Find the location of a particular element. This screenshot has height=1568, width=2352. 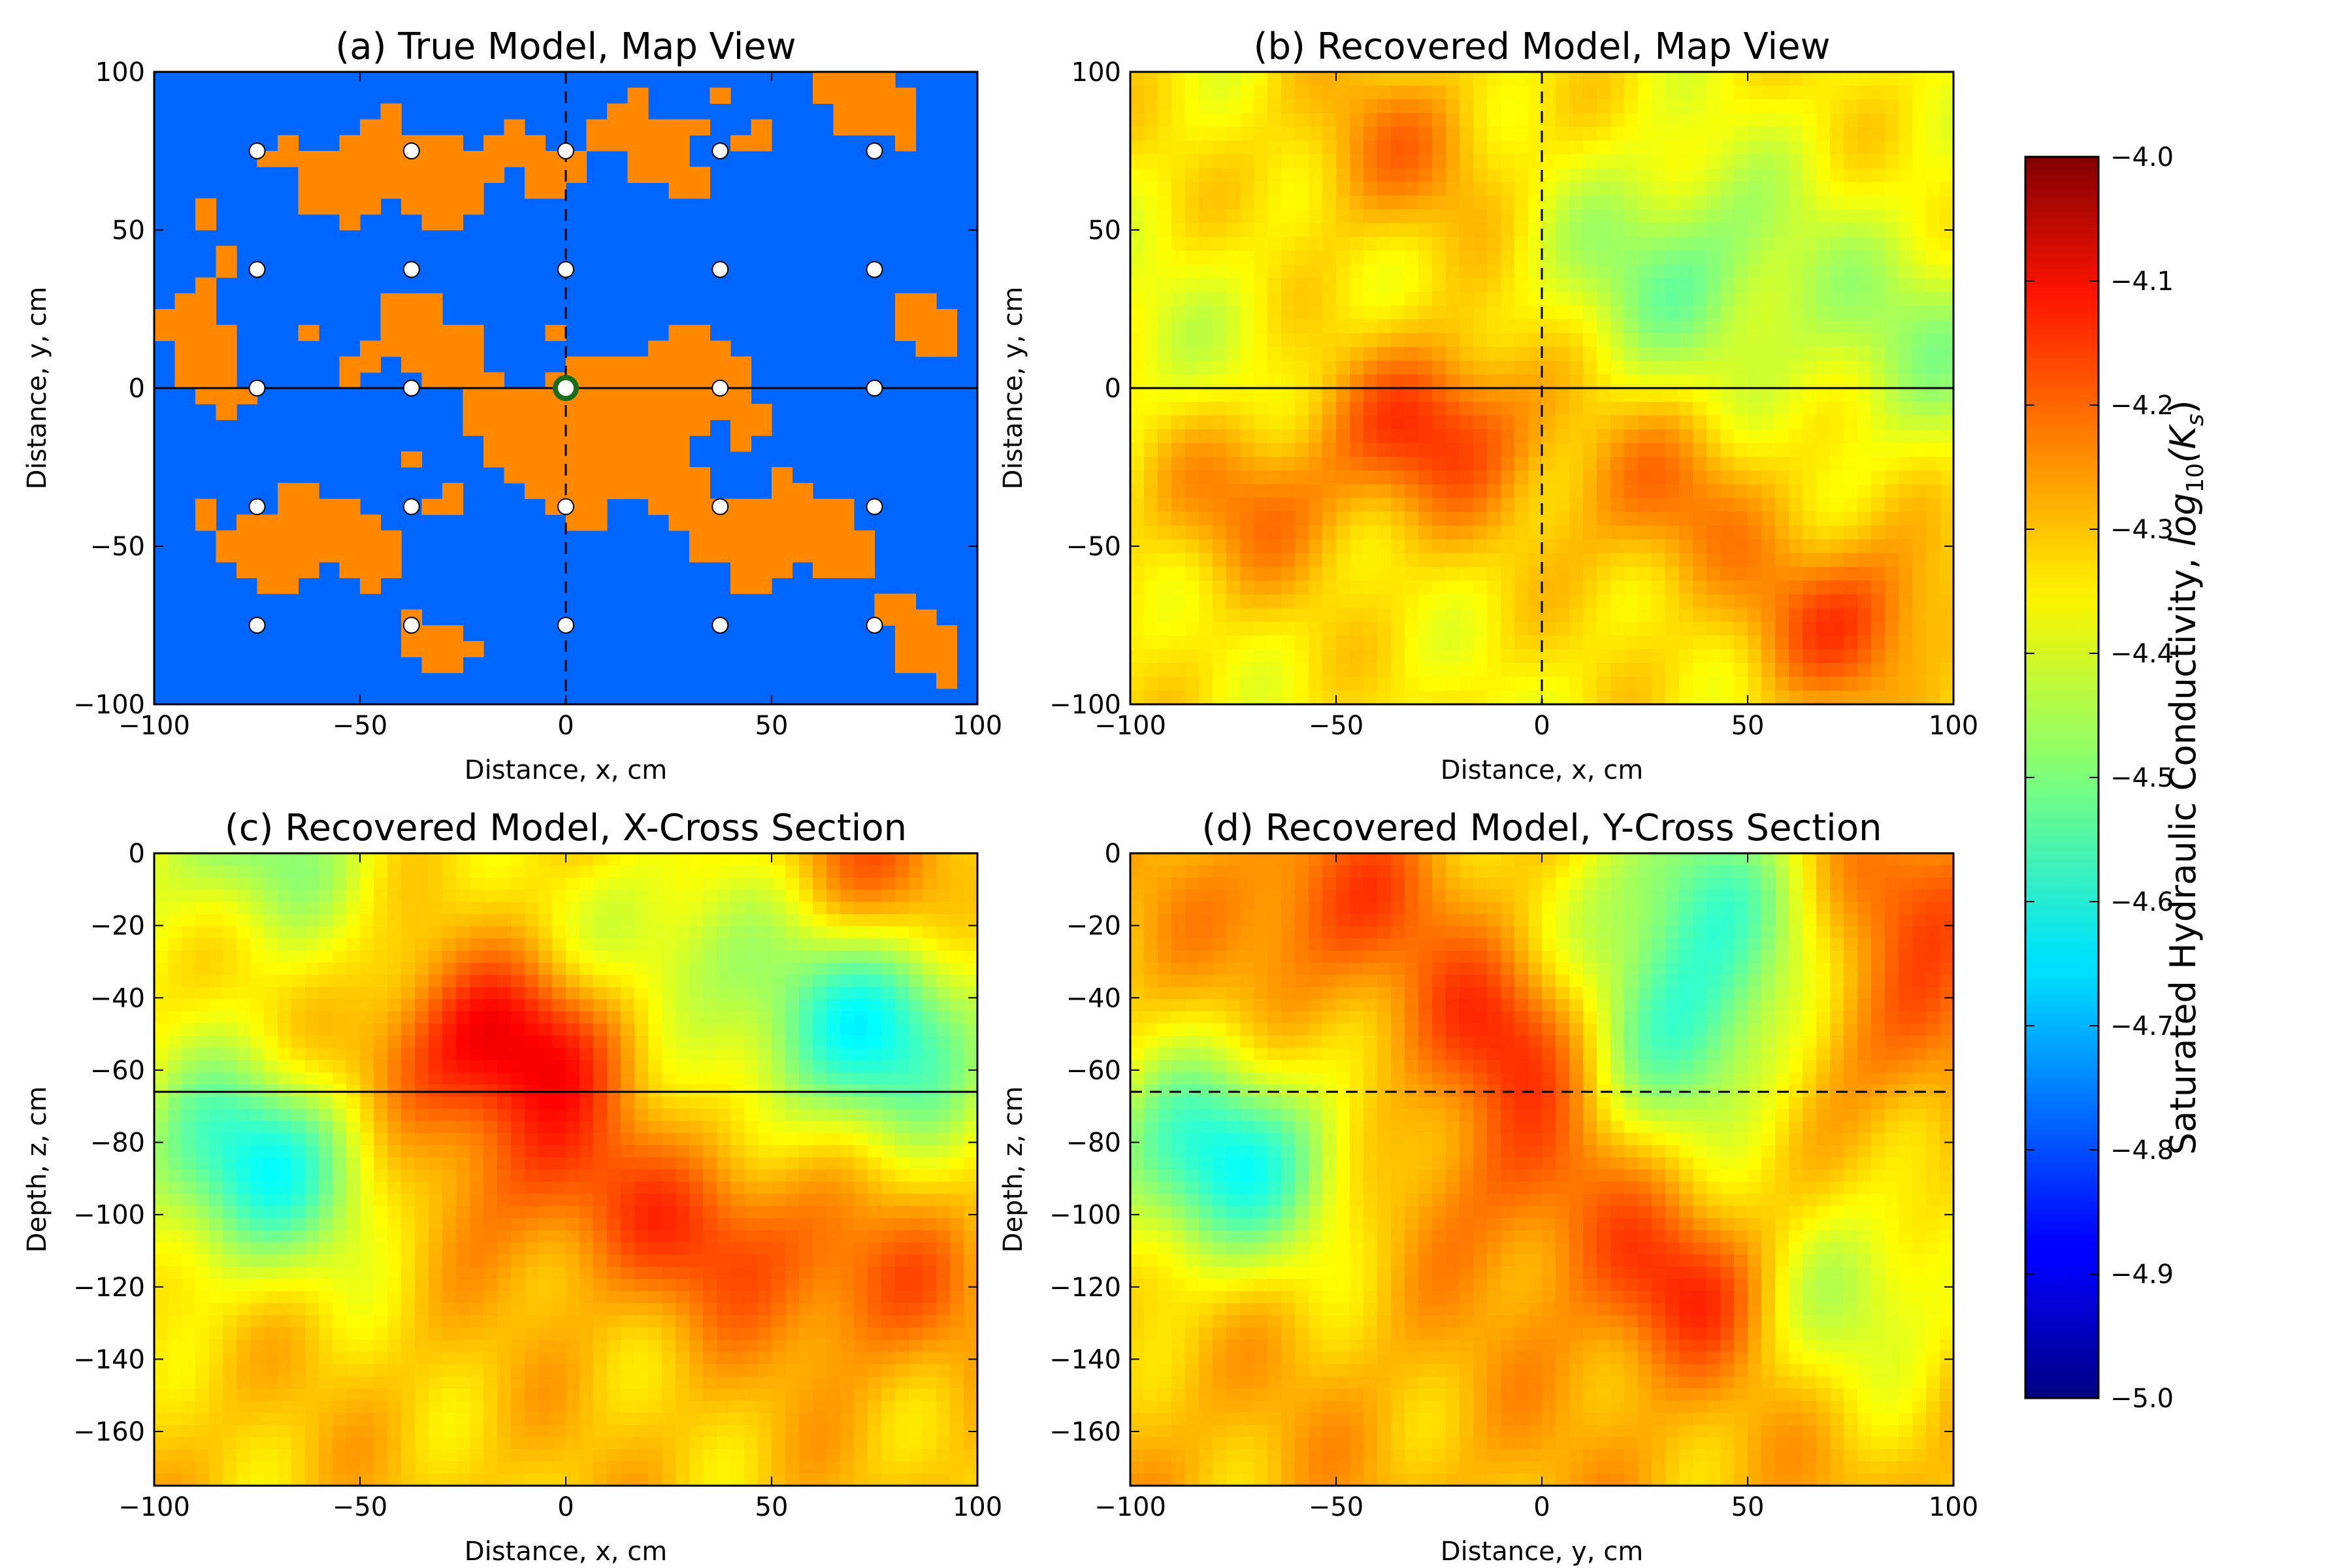

sensor-point is located at coordinates (720, 150).